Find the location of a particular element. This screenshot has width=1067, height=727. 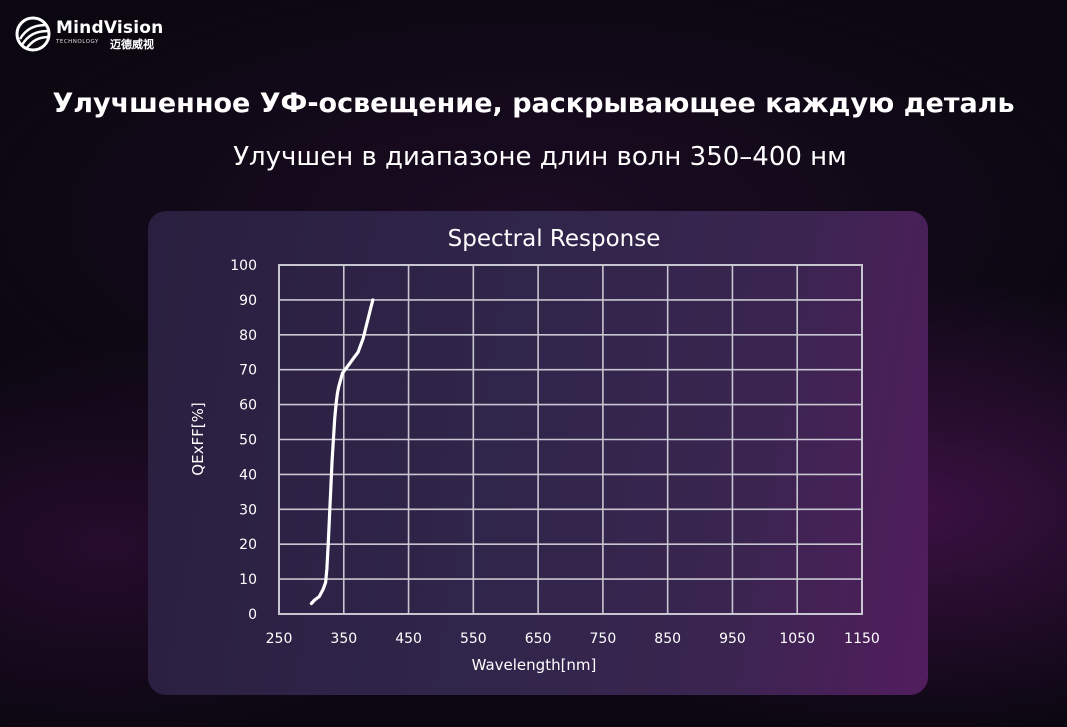

y-tick-label: 80 is located at coordinates (248, 336).